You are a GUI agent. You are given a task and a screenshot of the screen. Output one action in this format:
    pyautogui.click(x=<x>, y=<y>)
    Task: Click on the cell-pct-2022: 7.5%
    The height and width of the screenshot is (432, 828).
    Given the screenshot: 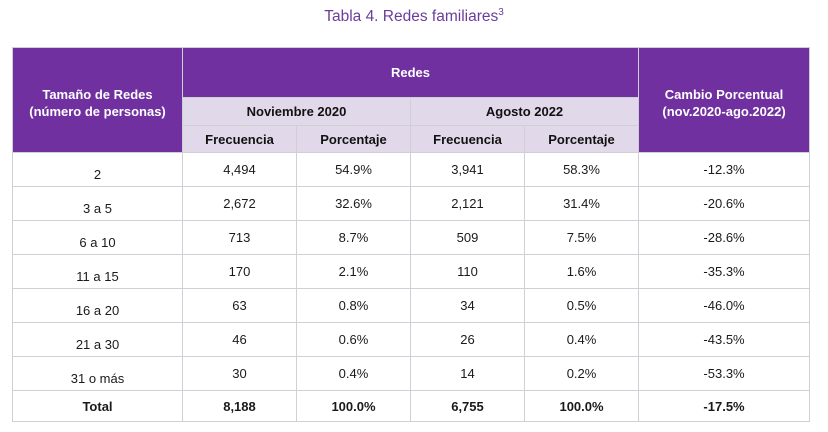 What is the action you would take?
    pyautogui.click(x=581, y=237)
    